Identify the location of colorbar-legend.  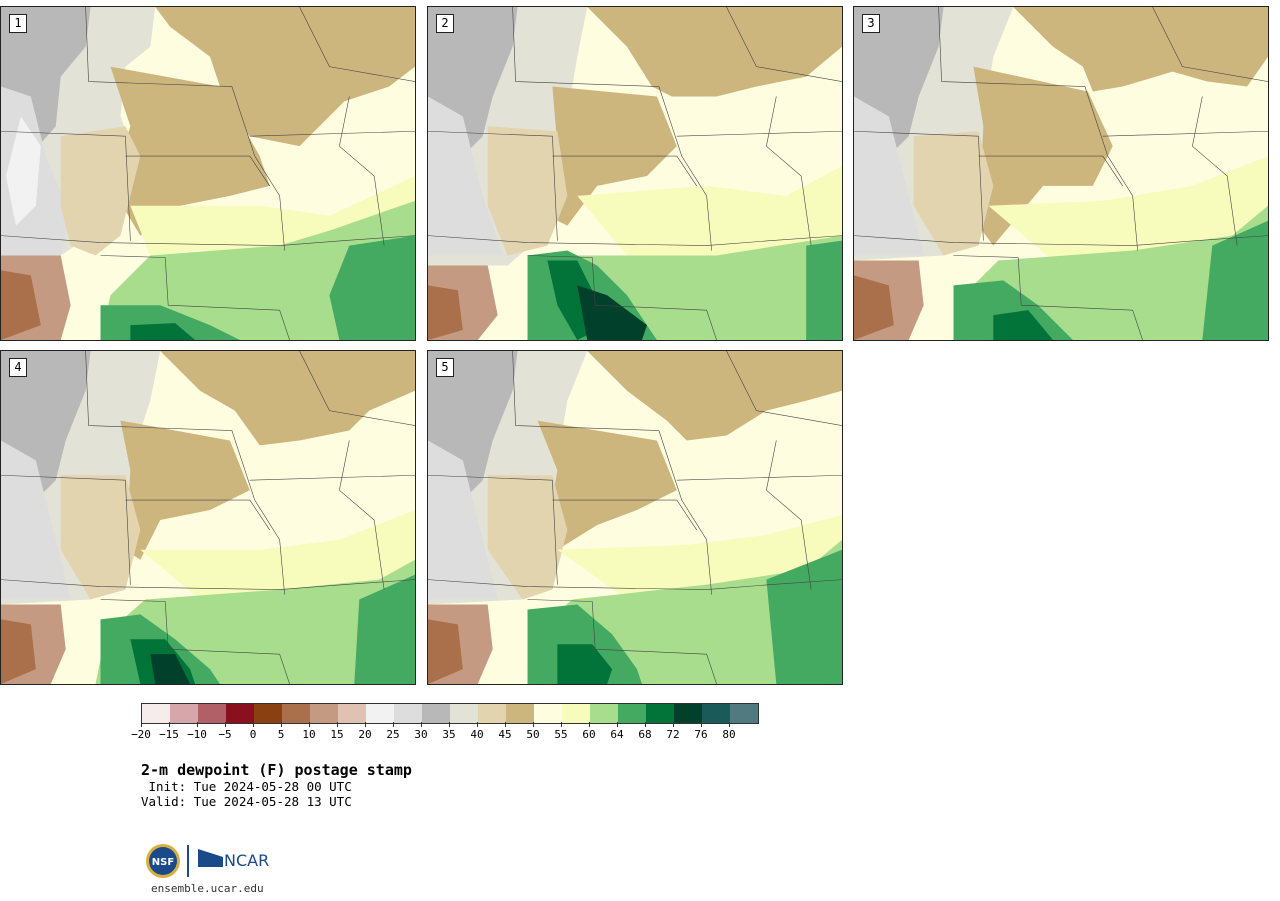
(450, 713).